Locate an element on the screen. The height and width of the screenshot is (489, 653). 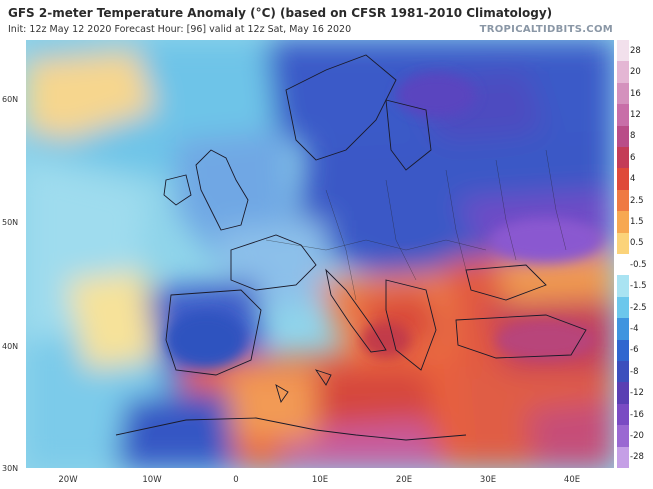
colorbar-label: -28 is located at coordinates (637, 457).